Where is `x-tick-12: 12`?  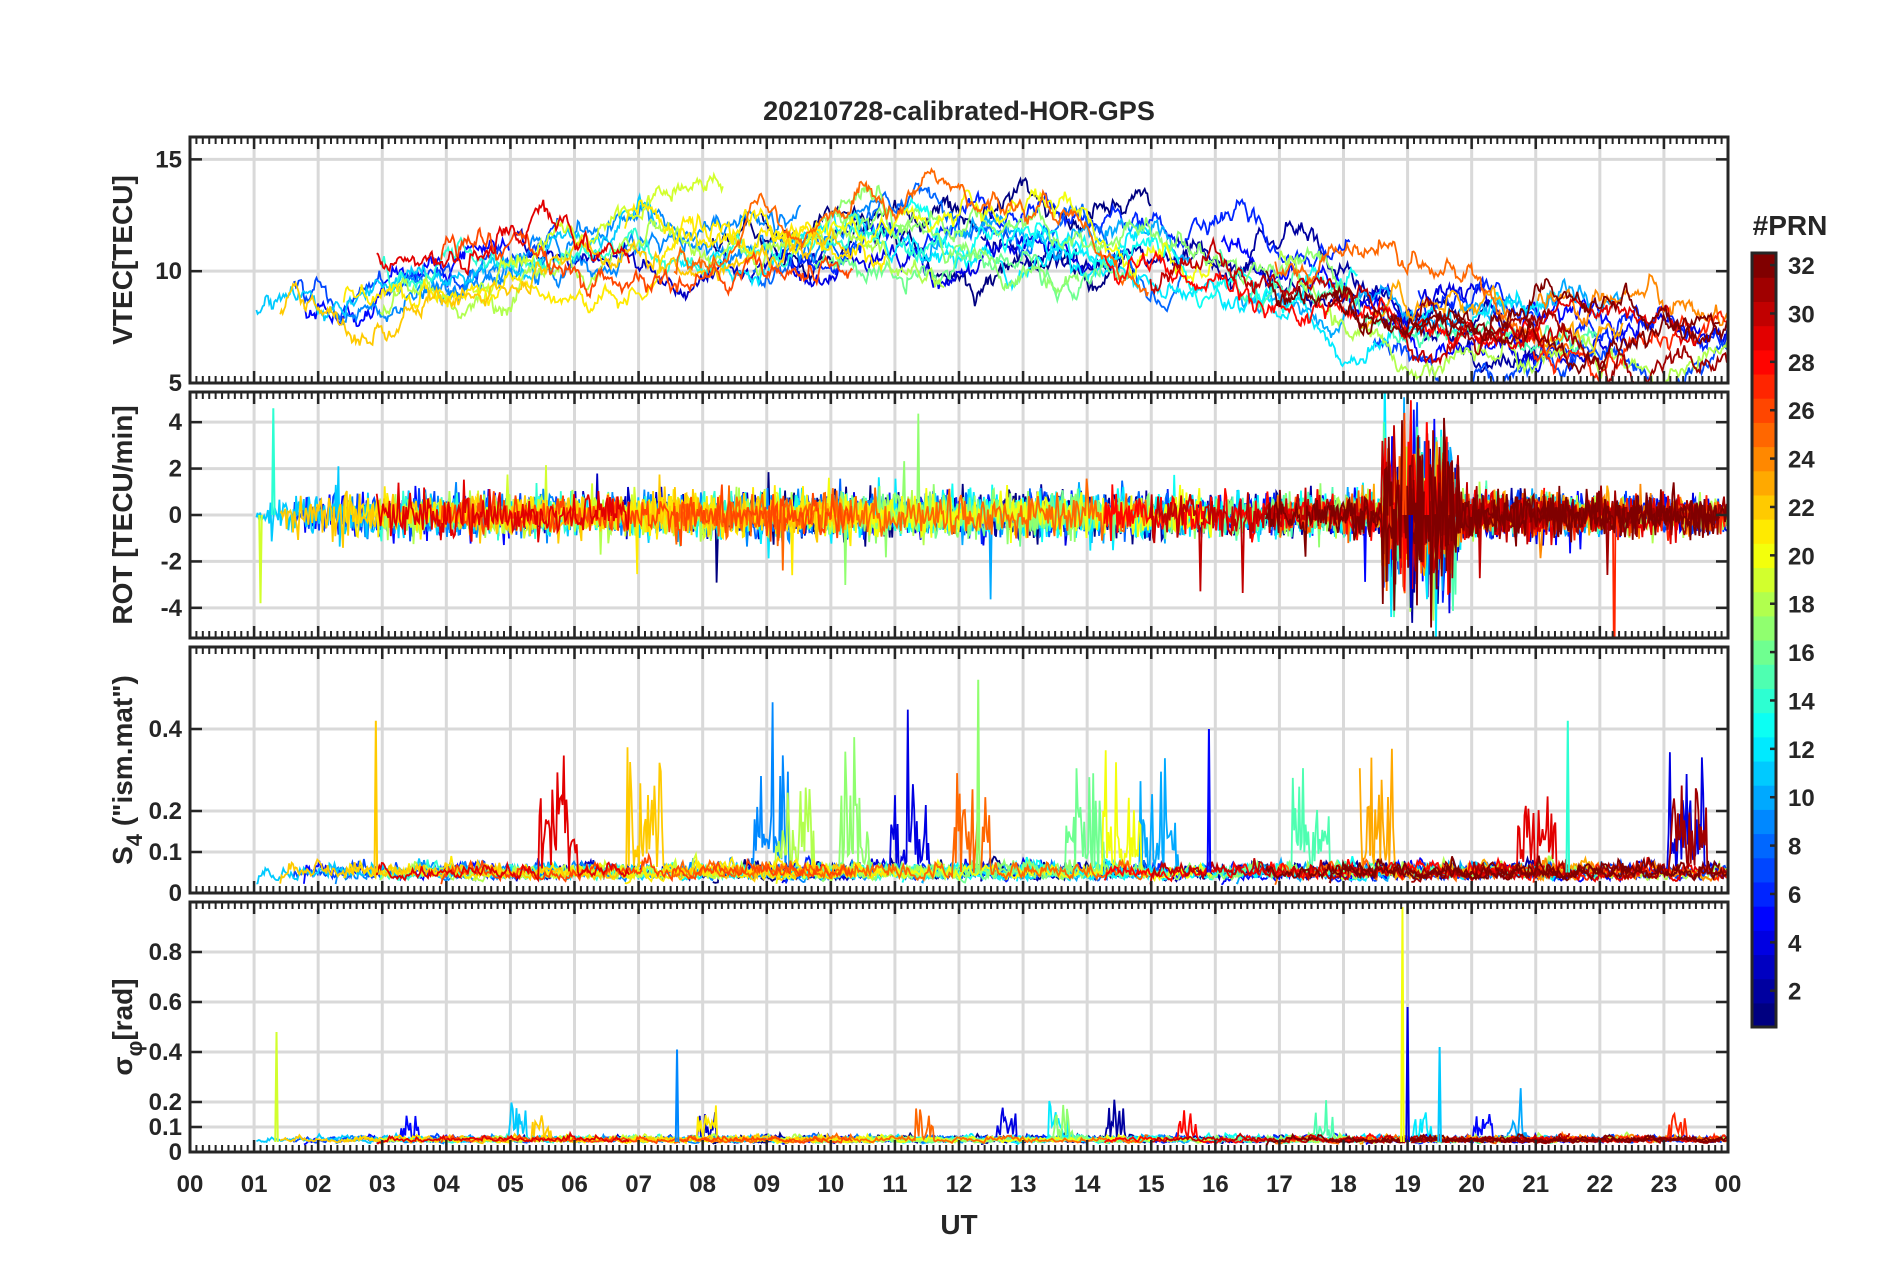
x-tick-12: 12 is located at coordinates (959, 1184).